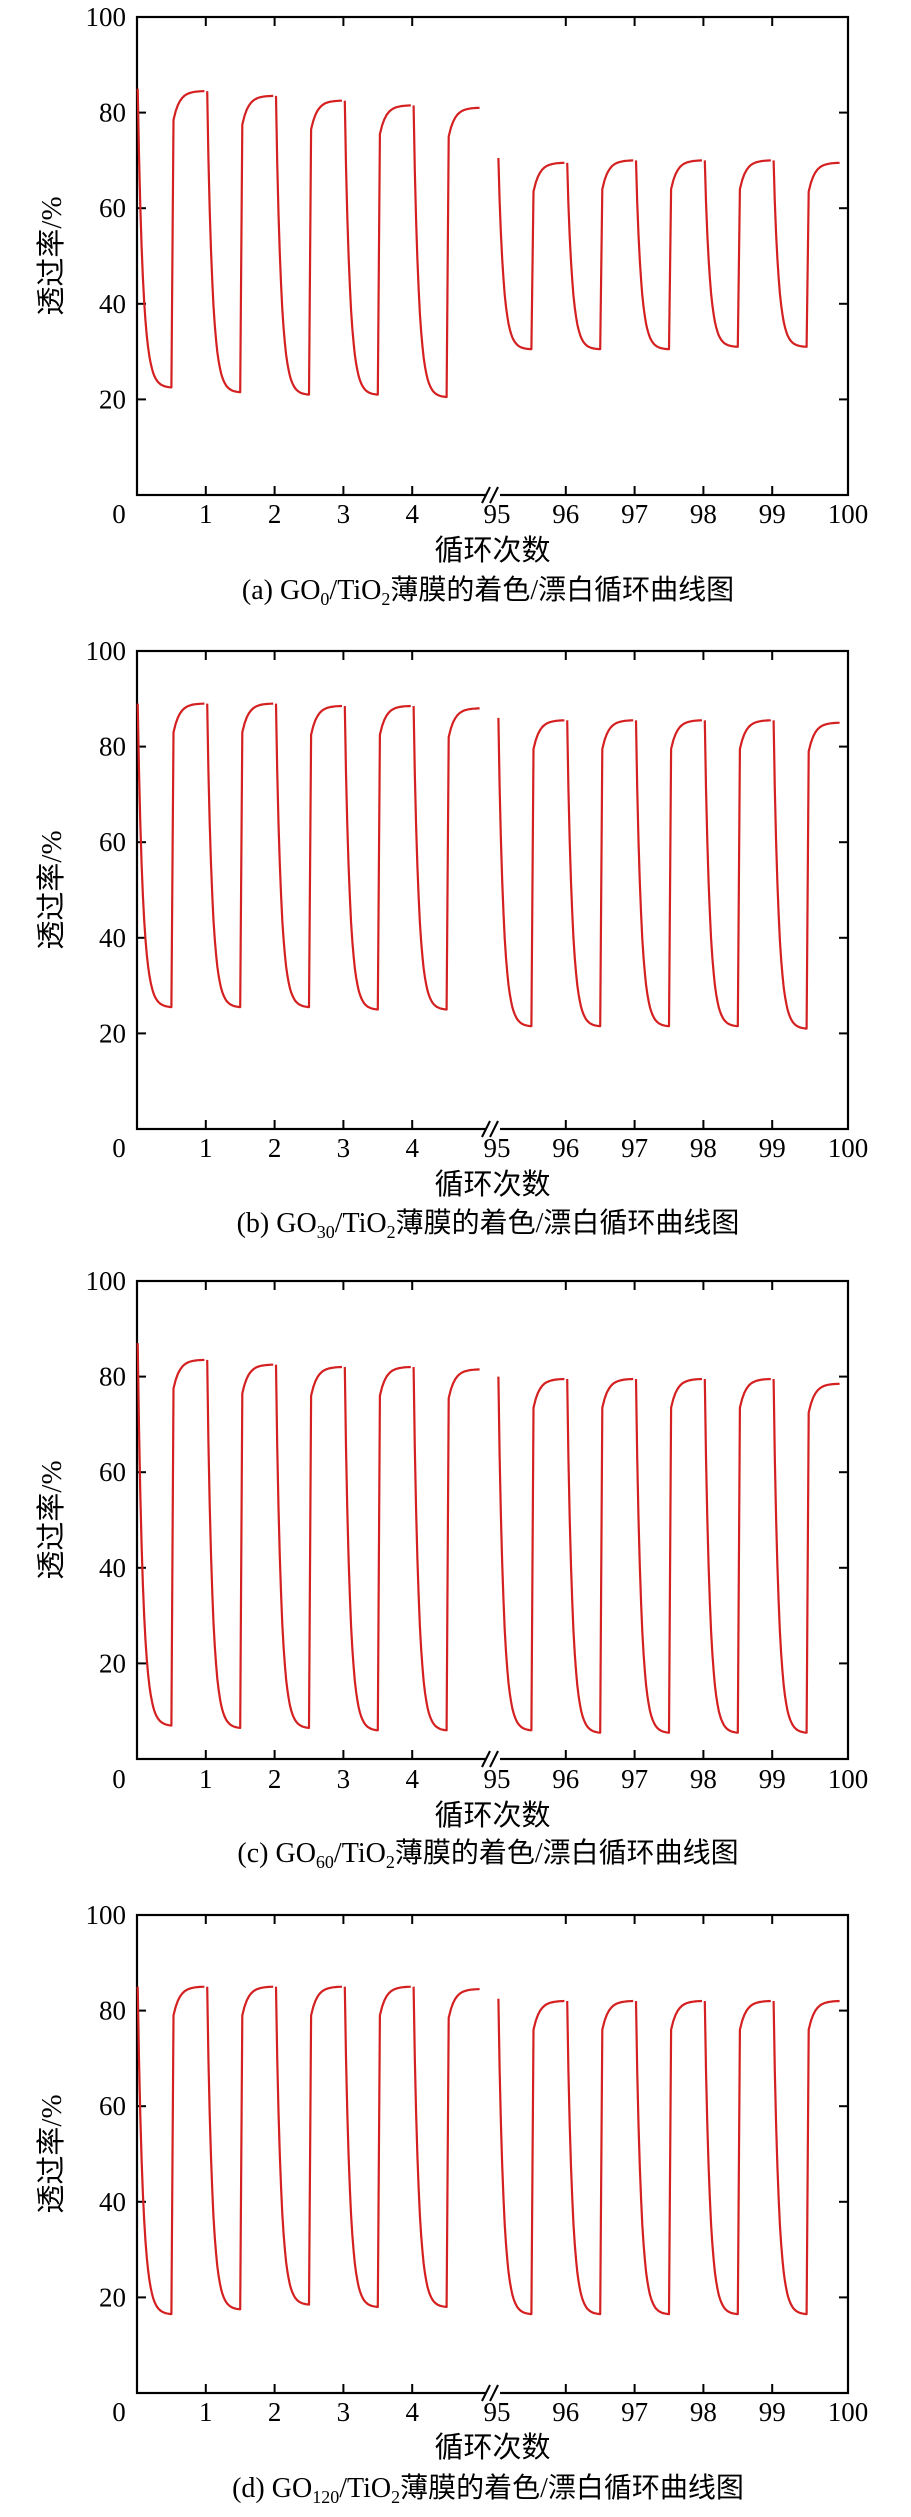 This screenshot has height=2517, width=911. I want to click on panel-caption: (c) GO60/TiO2薄膜的着色/漂白循环曲线图, so click(487, 1854).